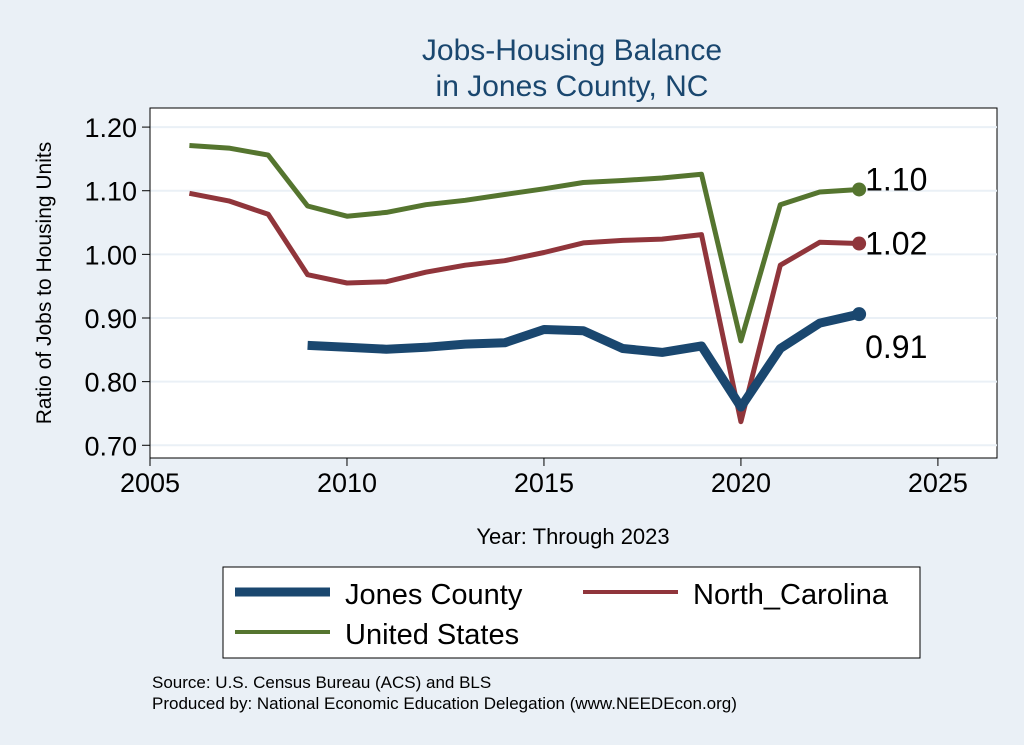  Describe the element at coordinates (889, 263) in the screenshot. I see `series-endpoints: 0.91 1.02 1.10` at that location.